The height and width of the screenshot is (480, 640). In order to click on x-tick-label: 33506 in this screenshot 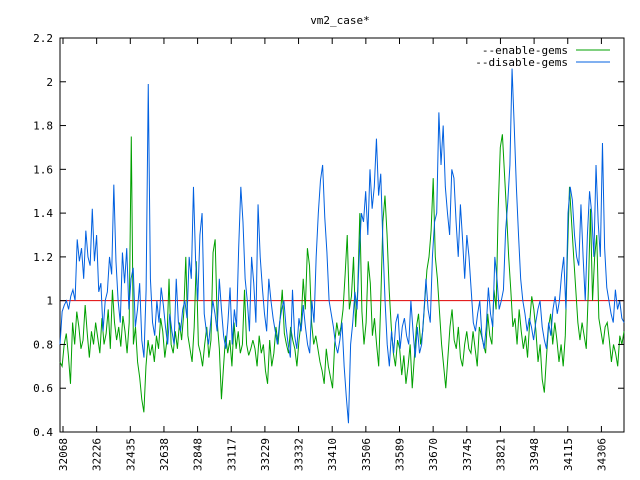, I will do `click(366, 454)`.